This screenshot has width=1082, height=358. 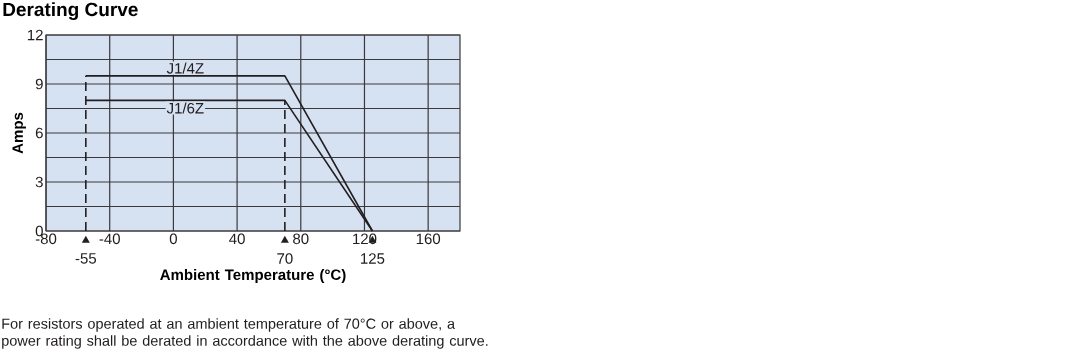 What do you see at coordinates (70, 11) in the screenshot?
I see `chart-title: Derating Curve` at bounding box center [70, 11].